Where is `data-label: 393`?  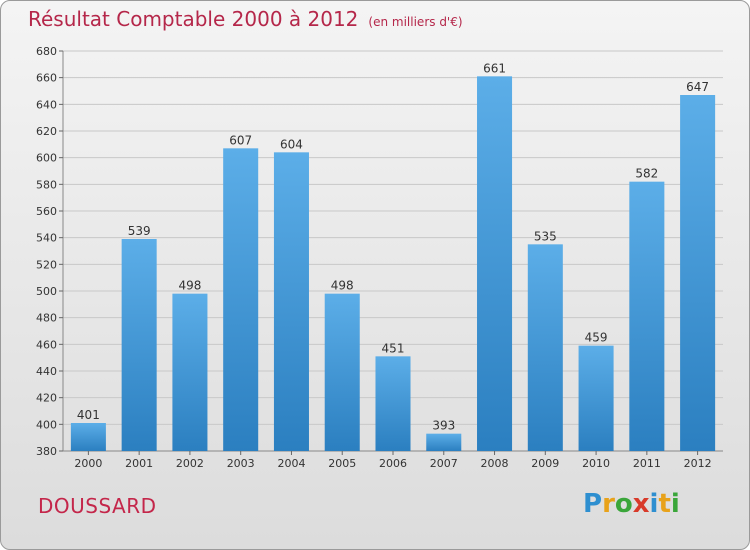
data-label: 393 is located at coordinates (443, 426).